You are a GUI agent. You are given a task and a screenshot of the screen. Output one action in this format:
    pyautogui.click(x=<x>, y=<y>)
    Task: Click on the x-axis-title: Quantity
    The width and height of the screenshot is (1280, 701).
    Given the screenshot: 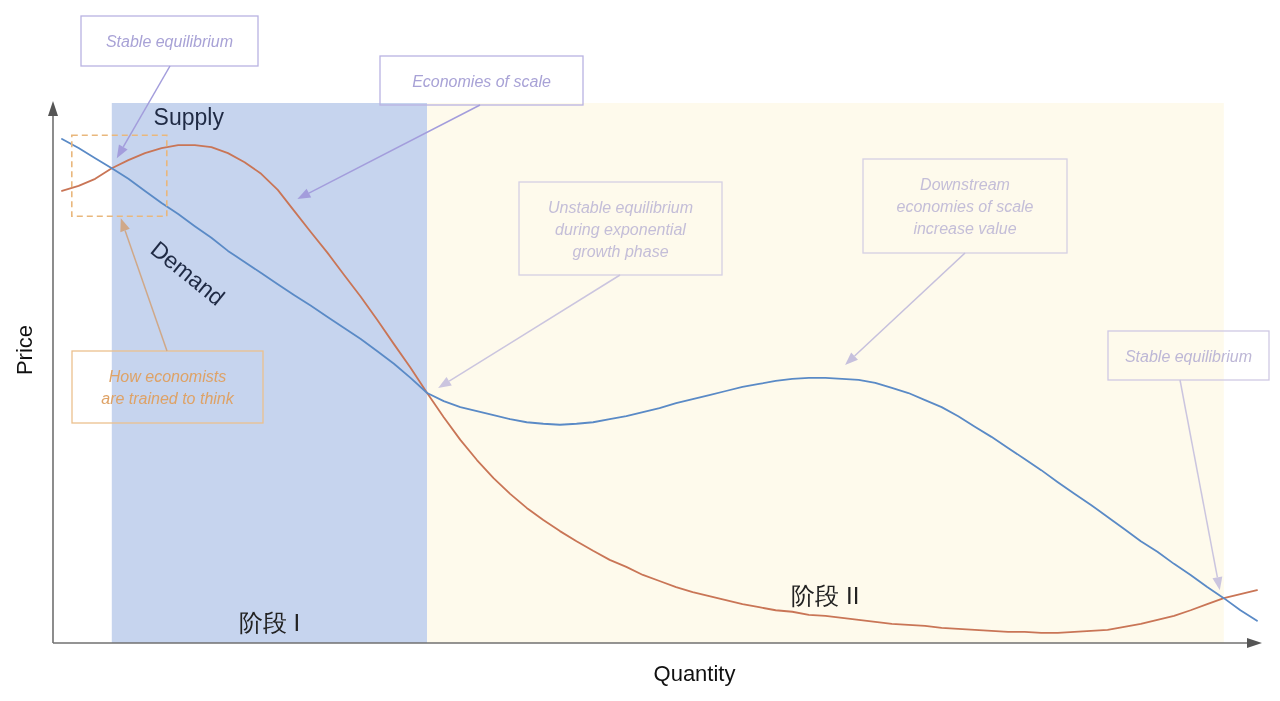 What is the action you would take?
    pyautogui.click(x=694, y=673)
    